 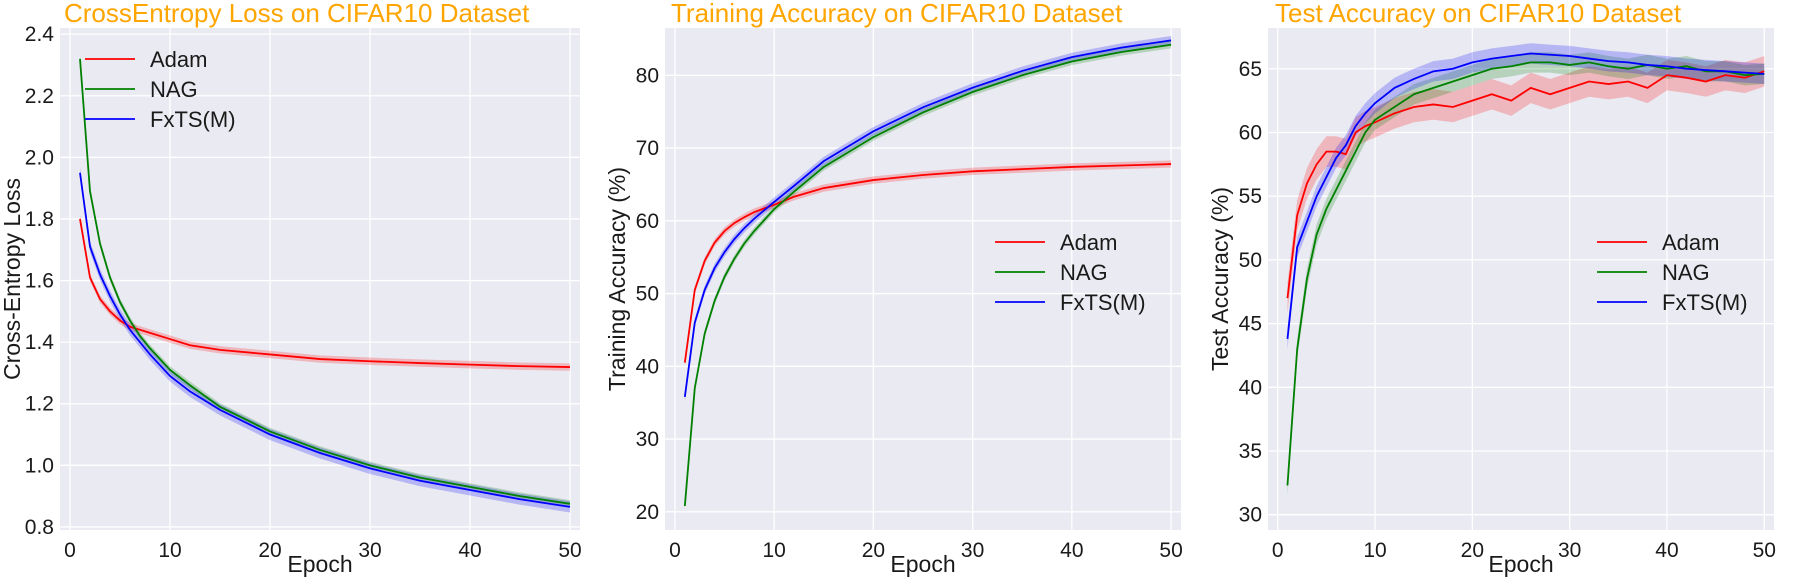 What do you see at coordinates (1250, 451) in the screenshot?
I see `y-tick-label: 35` at bounding box center [1250, 451].